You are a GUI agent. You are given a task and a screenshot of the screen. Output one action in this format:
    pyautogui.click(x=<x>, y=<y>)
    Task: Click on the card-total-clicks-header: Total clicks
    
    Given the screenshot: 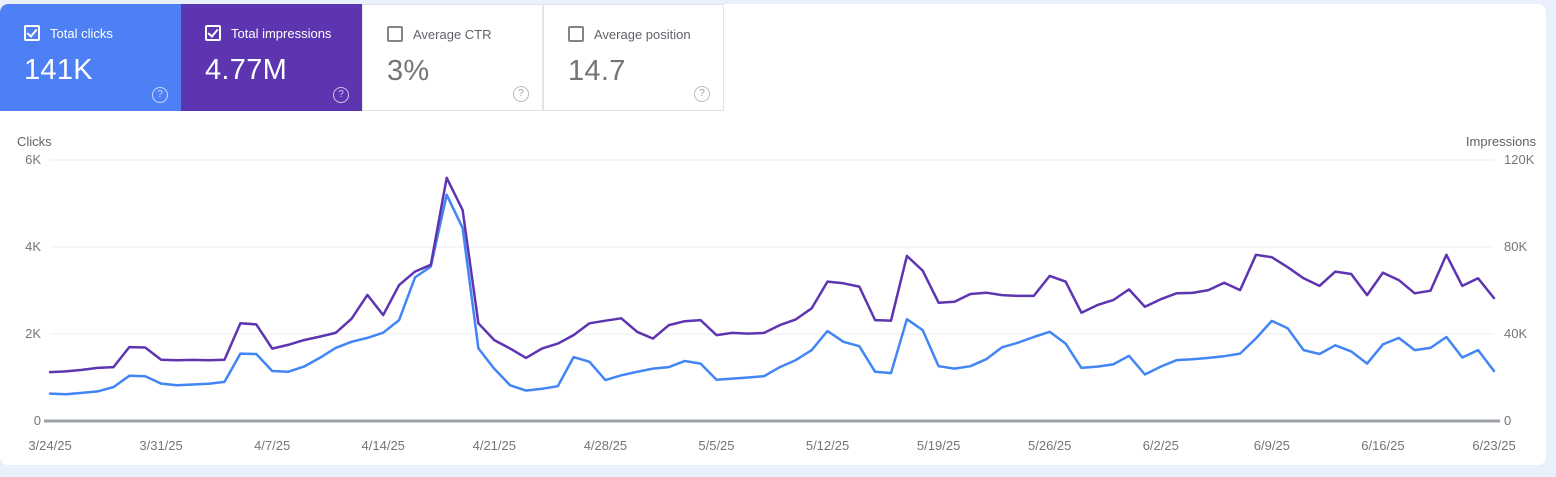 What is the action you would take?
    pyautogui.click(x=102, y=33)
    